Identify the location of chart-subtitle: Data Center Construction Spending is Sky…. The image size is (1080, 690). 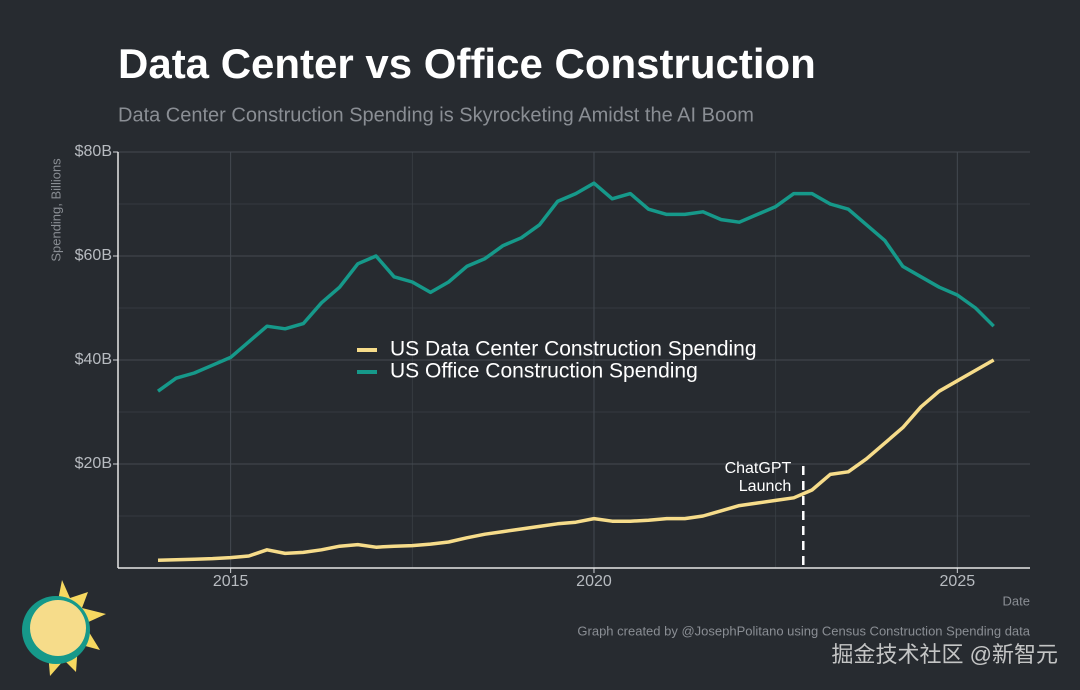
(436, 115).